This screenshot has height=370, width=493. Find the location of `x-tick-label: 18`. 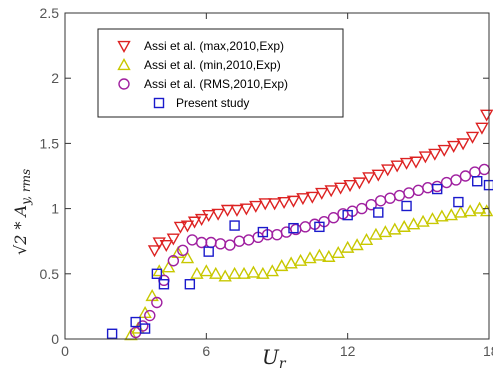

x-tick-label: 18 is located at coordinates (488, 351).